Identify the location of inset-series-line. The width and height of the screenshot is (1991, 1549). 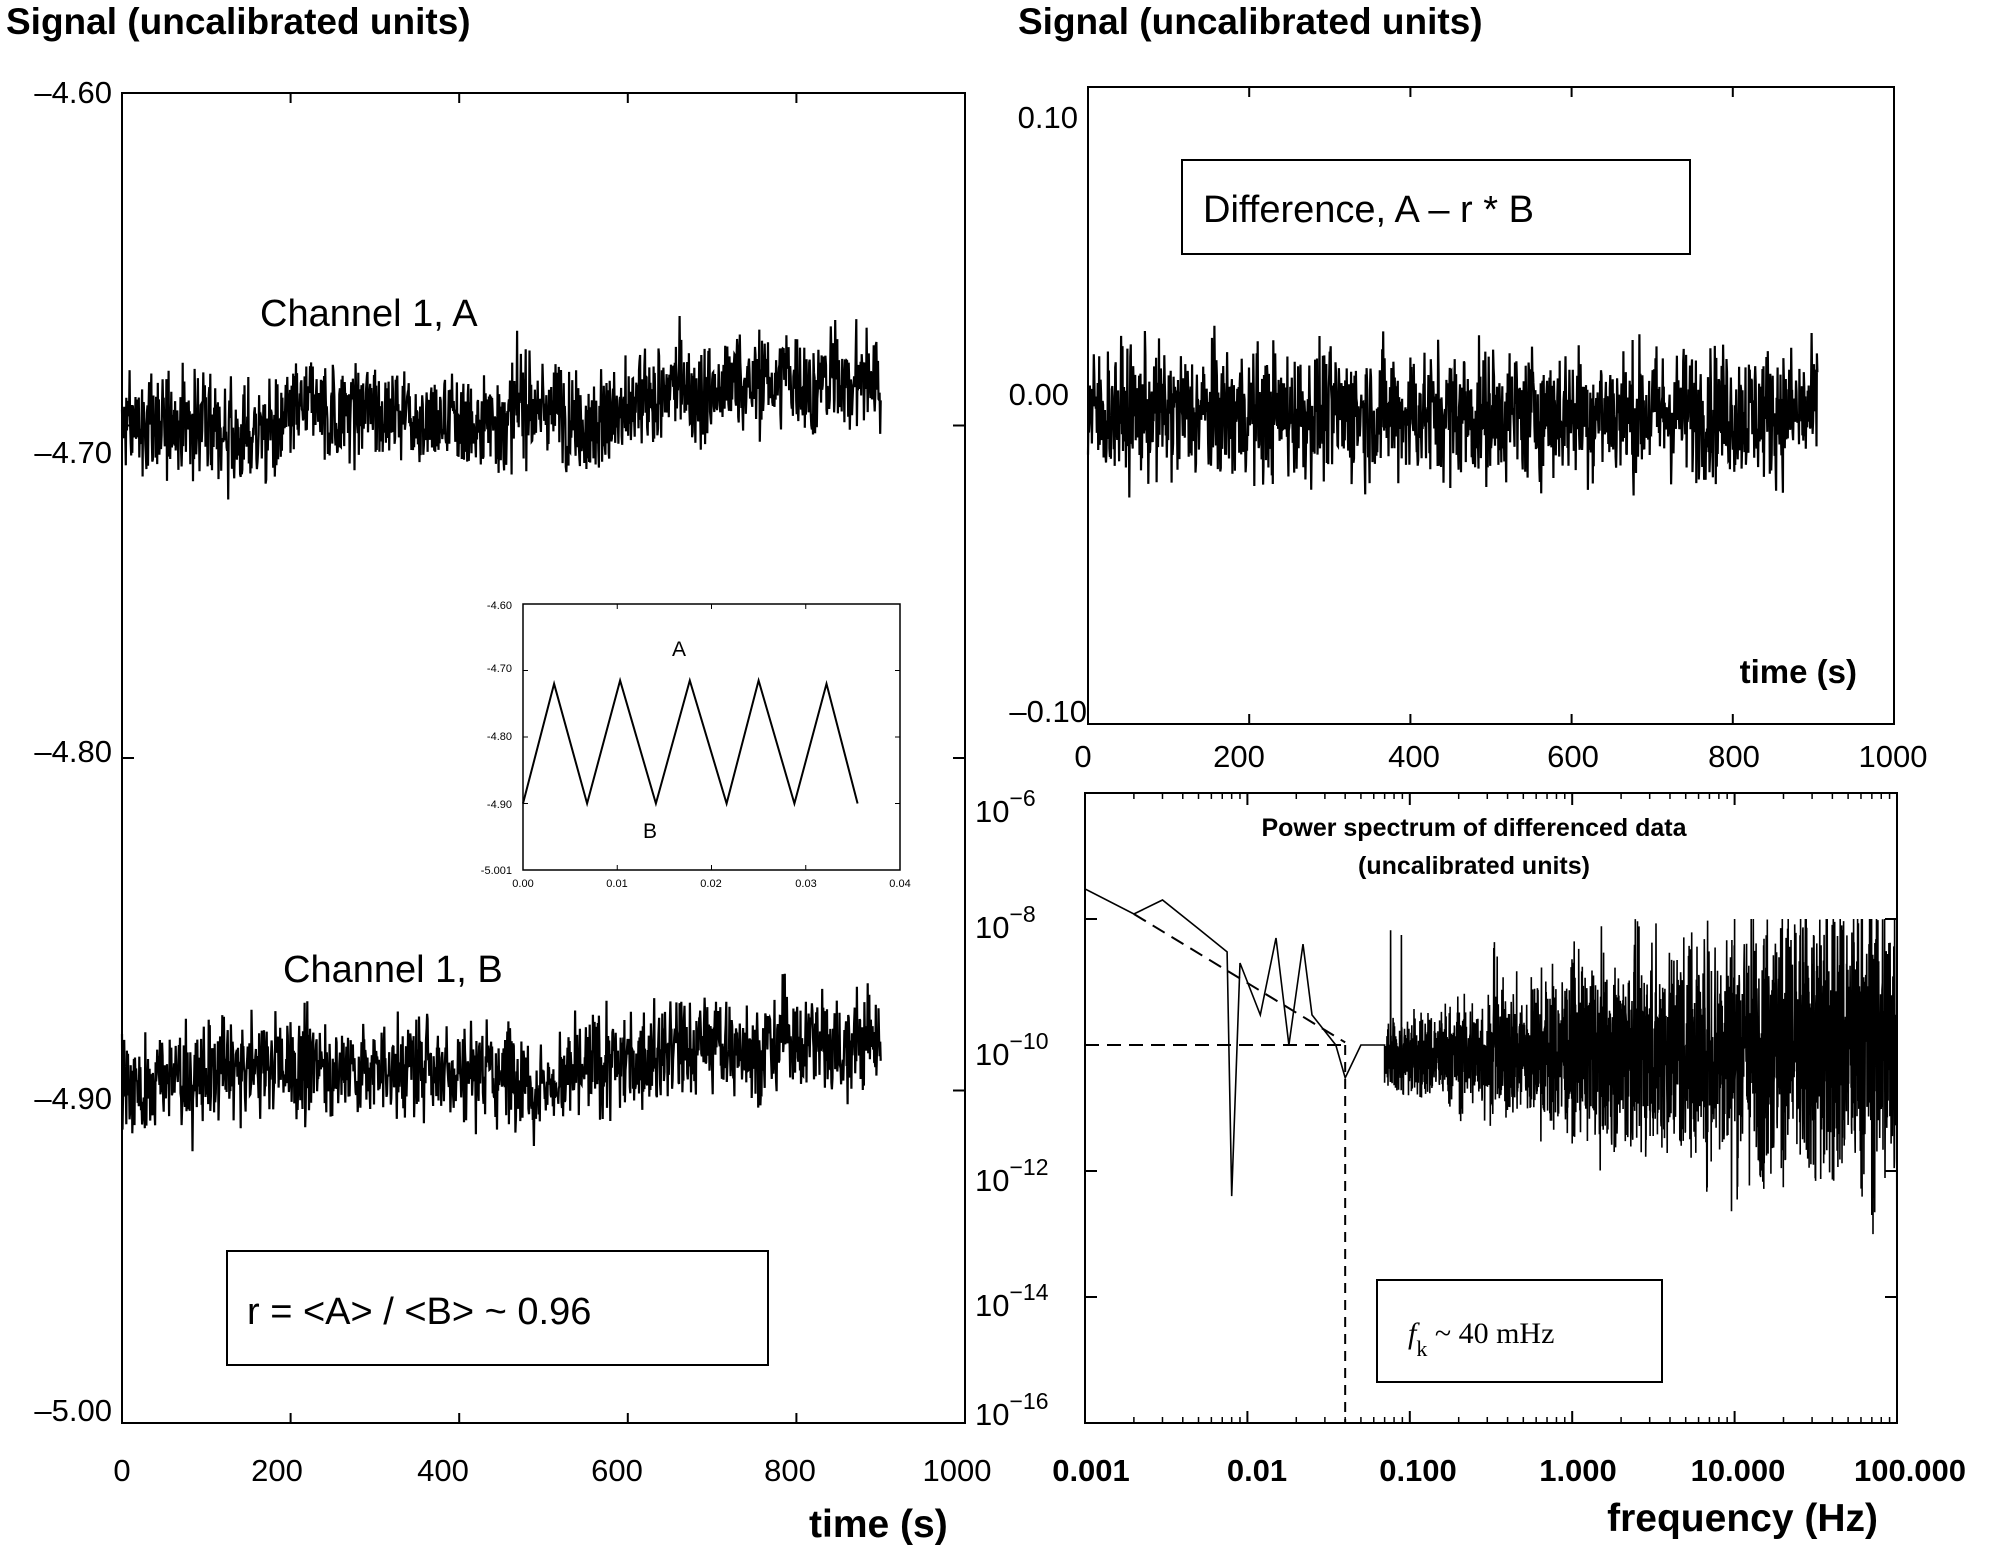
(690, 742).